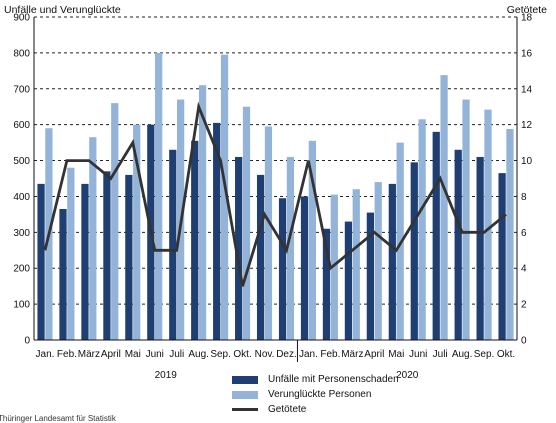  I want to click on y-left-tick-label: 900, so click(21, 18).